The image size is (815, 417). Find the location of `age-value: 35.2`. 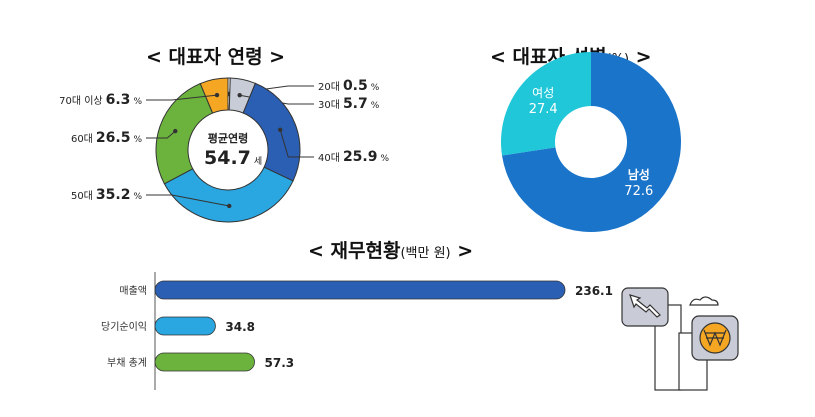

age-value: 35.2 is located at coordinates (113, 195).